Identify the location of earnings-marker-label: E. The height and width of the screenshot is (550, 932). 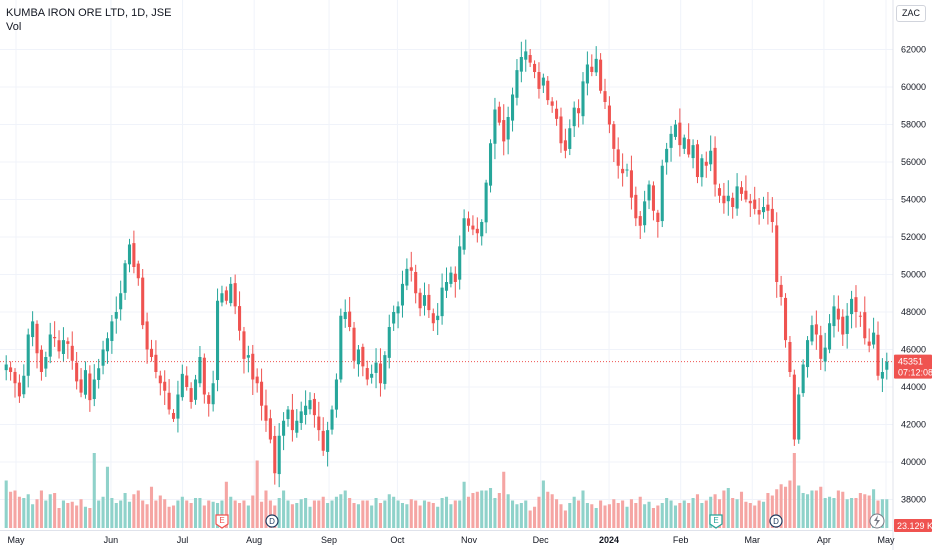
(715, 520).